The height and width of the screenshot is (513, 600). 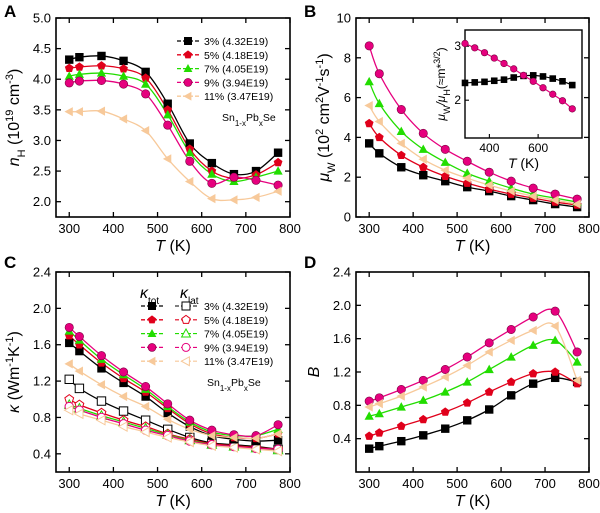 I want to click on panel-b-y-tick-label: 6, so click(x=347, y=97).